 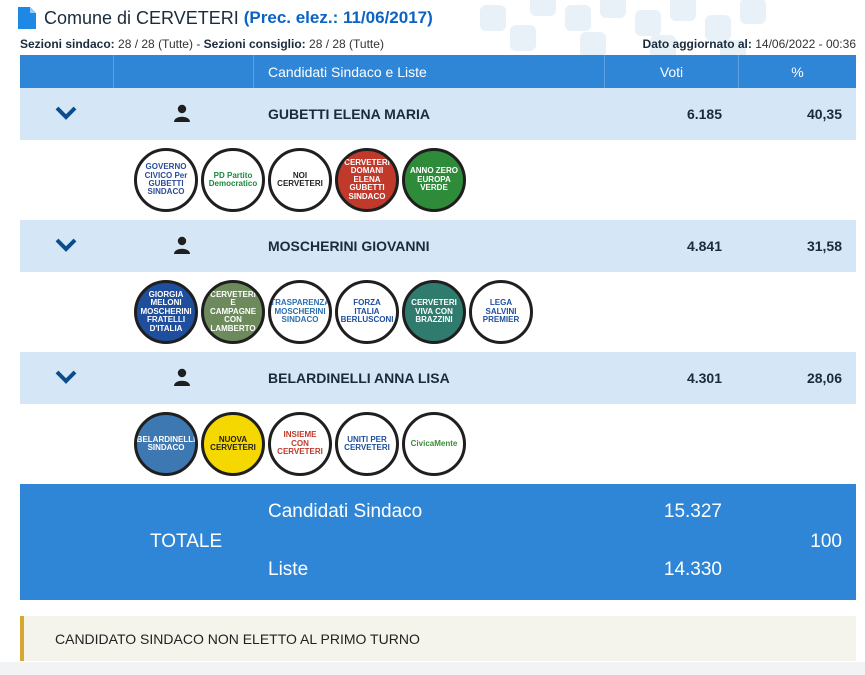 What do you see at coordinates (233, 312) in the screenshot?
I see `list-logo: CERVETERI E CAMPAGNE CON LAMBERTO` at bounding box center [233, 312].